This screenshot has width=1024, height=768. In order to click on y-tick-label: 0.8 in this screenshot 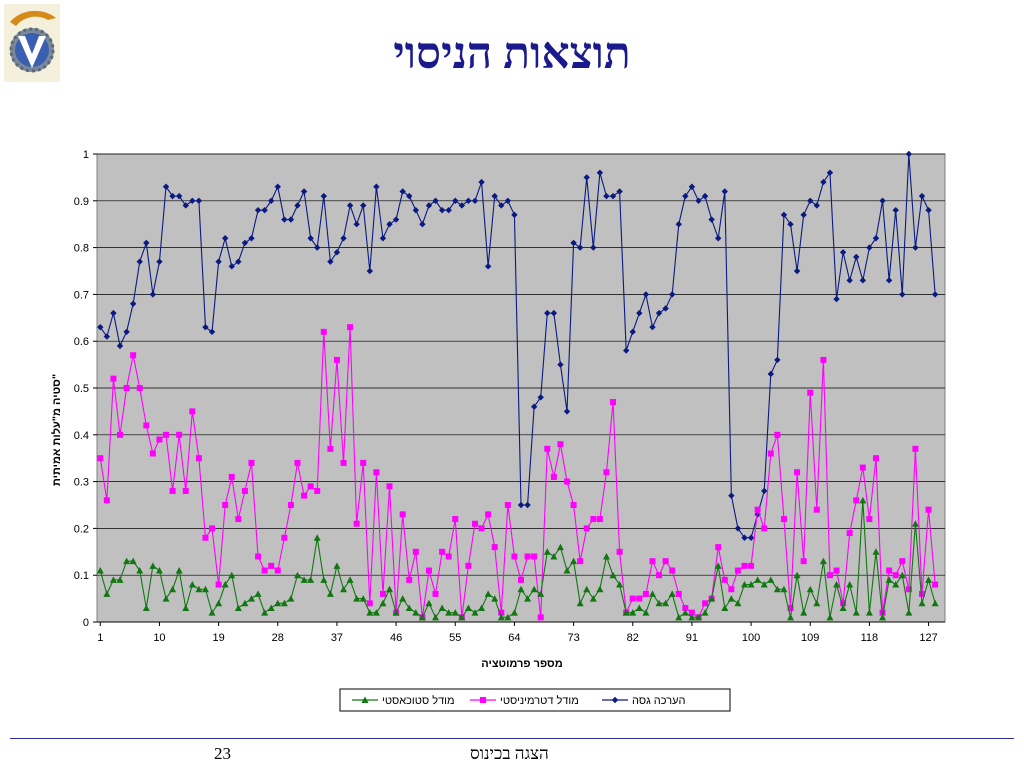, I will do `click(81, 249)`.